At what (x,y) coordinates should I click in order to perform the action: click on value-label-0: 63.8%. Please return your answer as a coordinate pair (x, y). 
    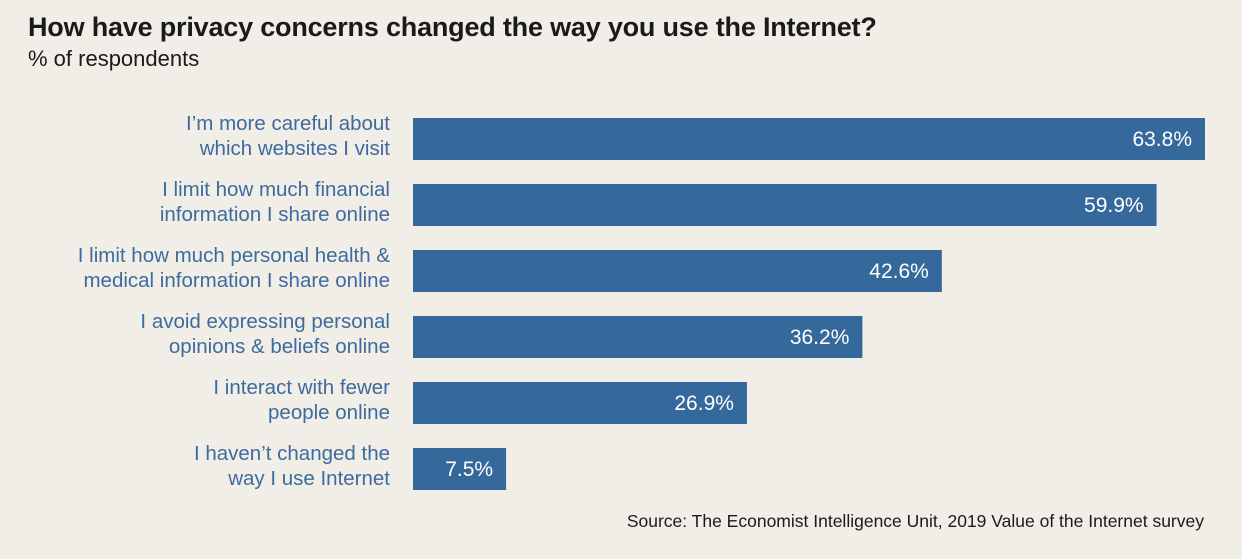
    Looking at the image, I should click on (1162, 139).